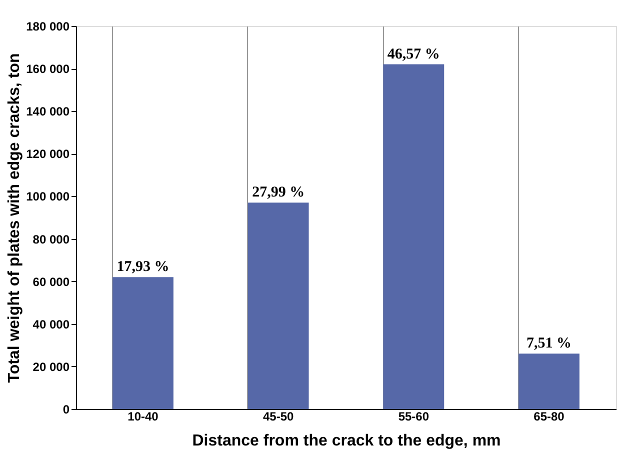  Describe the element at coordinates (51, 239) in the screenshot. I see `y-tick-label: 80 000` at that location.